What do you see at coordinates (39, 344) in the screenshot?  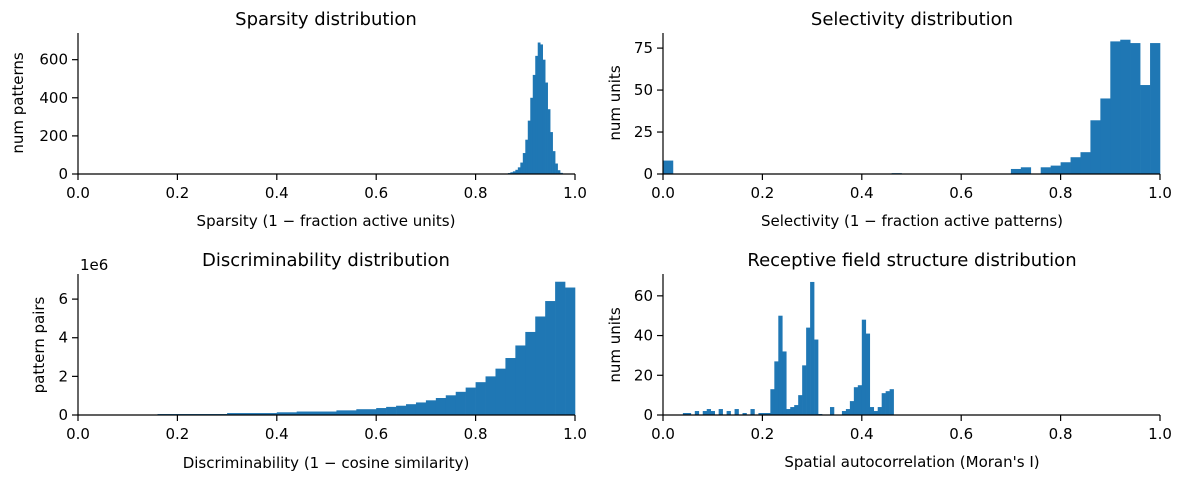 I see `y-axis-label: pattern pairs` at bounding box center [39, 344].